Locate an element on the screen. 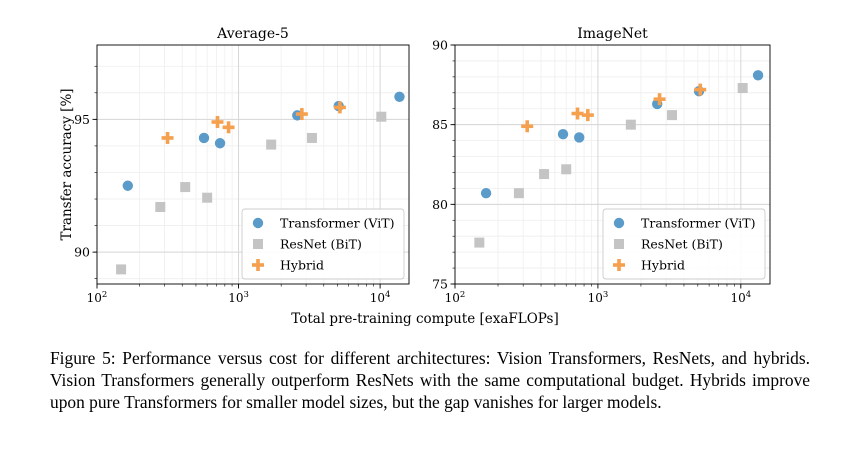 This screenshot has height=462, width=851. chart-title: Average-5 is located at coordinates (252, 34).